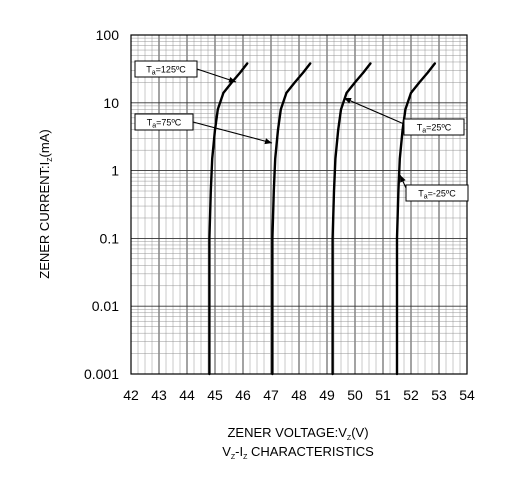 The width and height of the screenshot is (527, 493). What do you see at coordinates (187, 395) in the screenshot?
I see `x-tick-label: 44` at bounding box center [187, 395].